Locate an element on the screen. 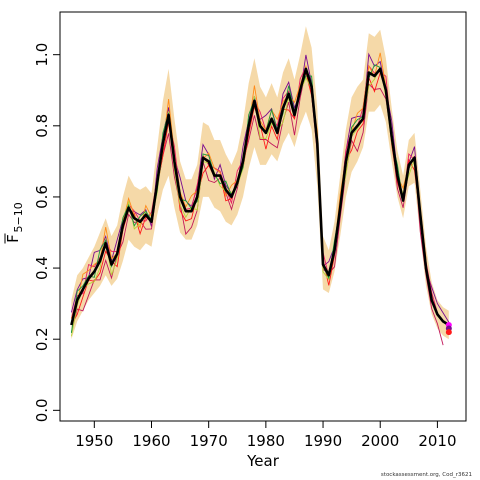 The width and height of the screenshot is (480, 480). x-axis: 1950 1960 1970 1980 1990 2000 2010 is located at coordinates (266, 435).